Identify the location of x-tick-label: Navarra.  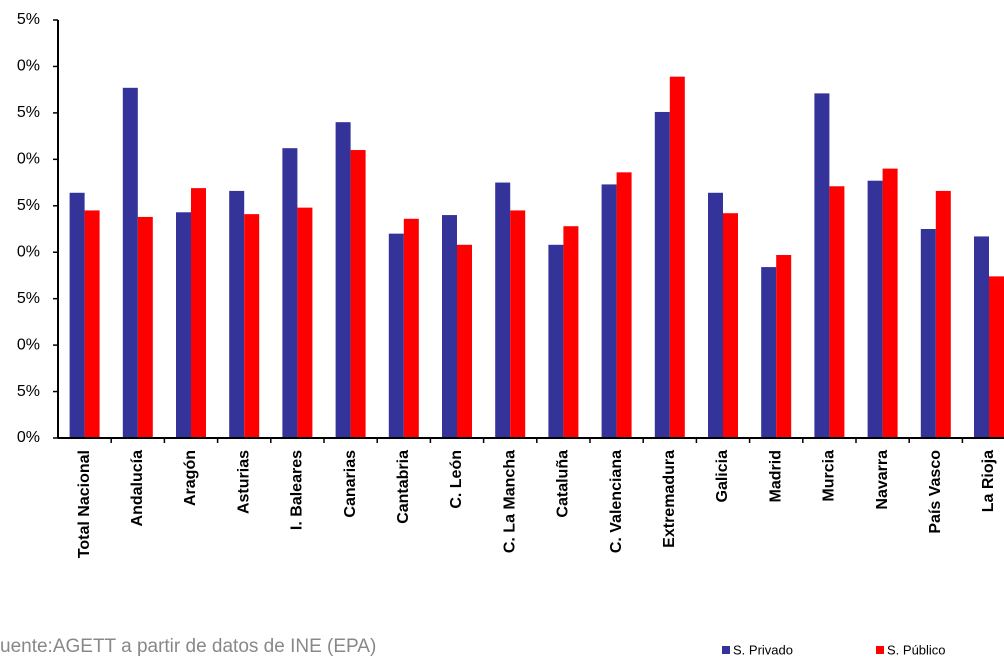
(882, 480).